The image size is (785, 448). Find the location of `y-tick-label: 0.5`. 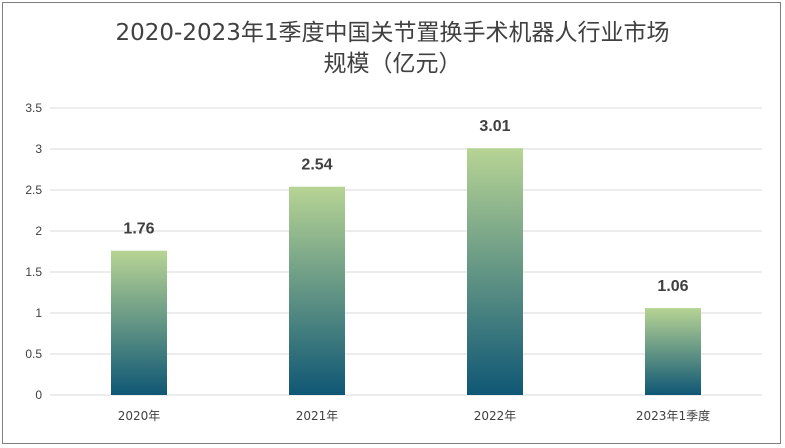

y-tick-label: 0.5 is located at coordinates (33, 354).